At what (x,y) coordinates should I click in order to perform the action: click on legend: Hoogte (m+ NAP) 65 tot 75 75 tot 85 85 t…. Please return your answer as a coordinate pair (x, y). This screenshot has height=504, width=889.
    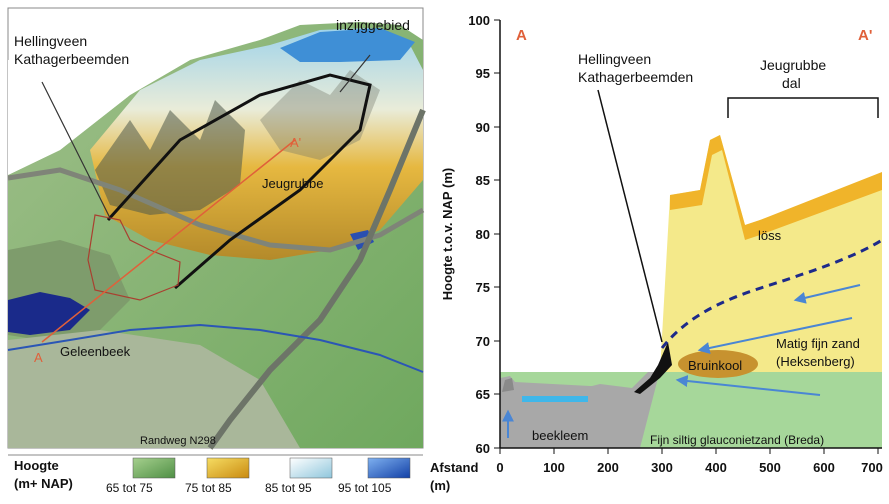
    Looking at the image, I should click on (215, 474).